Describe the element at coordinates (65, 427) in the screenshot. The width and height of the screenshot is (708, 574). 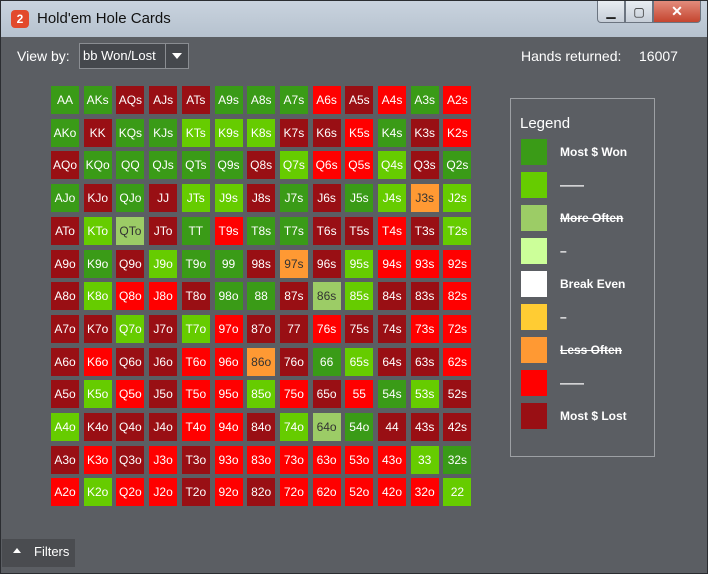
I see `hand-cell: A4o` at that location.